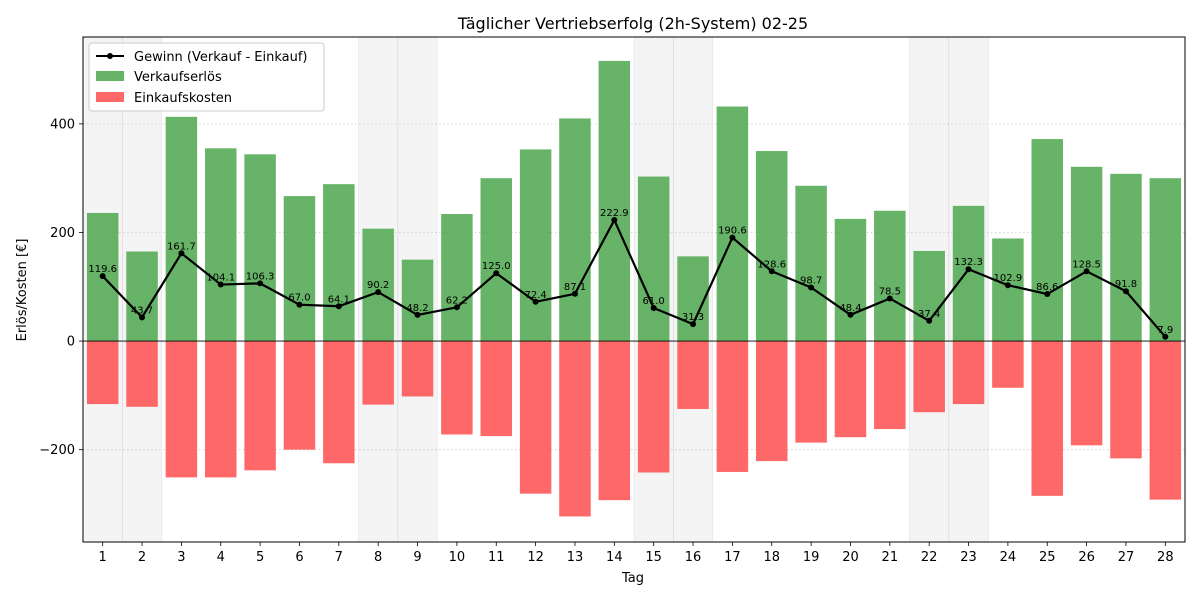  I want to click on profit-value-label: 48.4, so click(850, 308).